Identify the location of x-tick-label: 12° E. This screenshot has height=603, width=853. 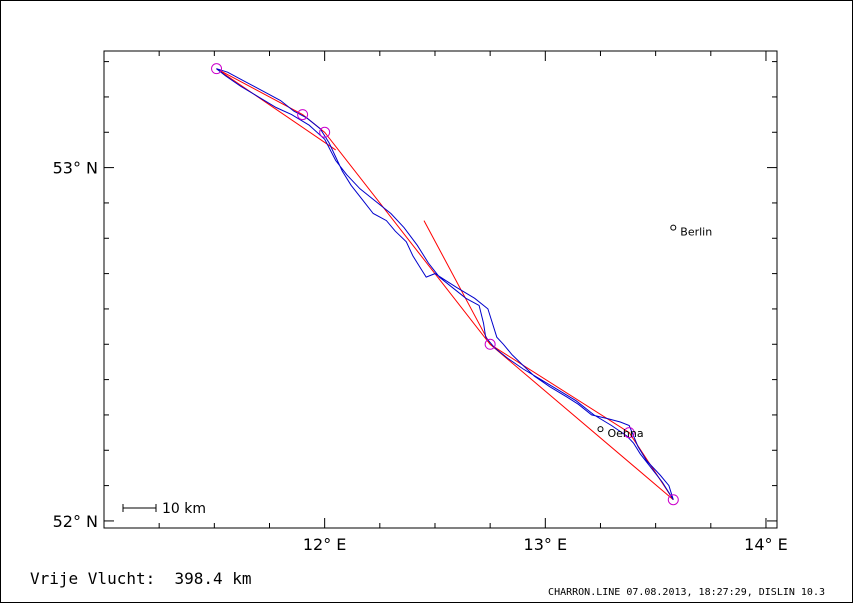
(325, 544).